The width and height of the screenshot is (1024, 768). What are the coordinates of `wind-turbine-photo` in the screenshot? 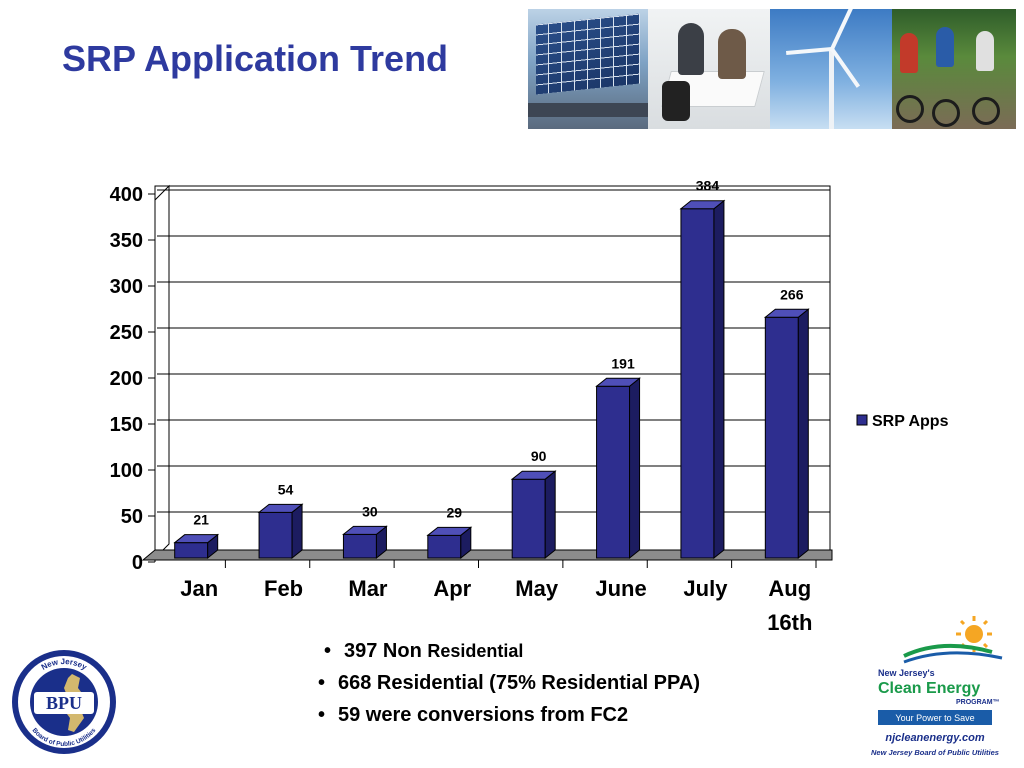 It's located at (831, 69).